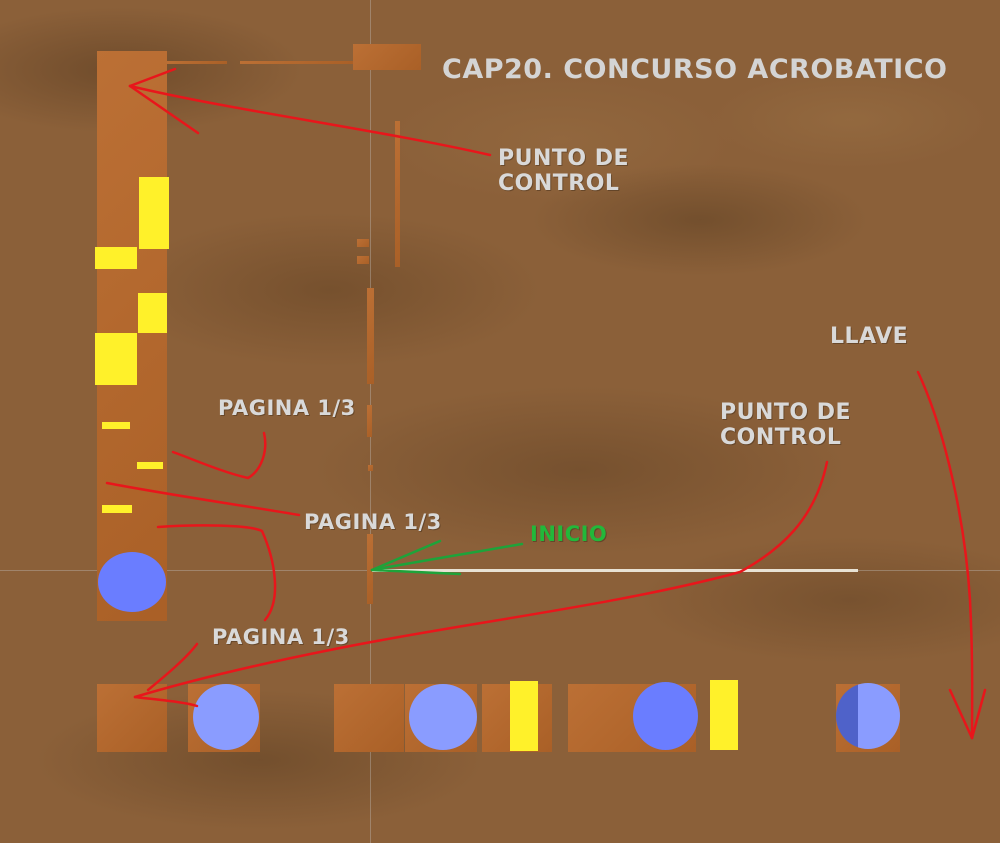  What do you see at coordinates (695, 69) in the screenshot?
I see `level-title: CAP20. CONCURSO ACROBATICO` at bounding box center [695, 69].